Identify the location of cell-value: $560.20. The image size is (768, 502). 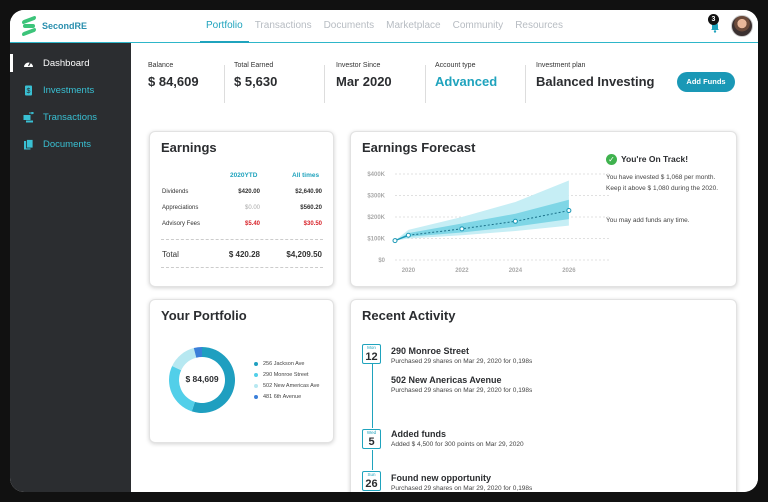
(311, 208).